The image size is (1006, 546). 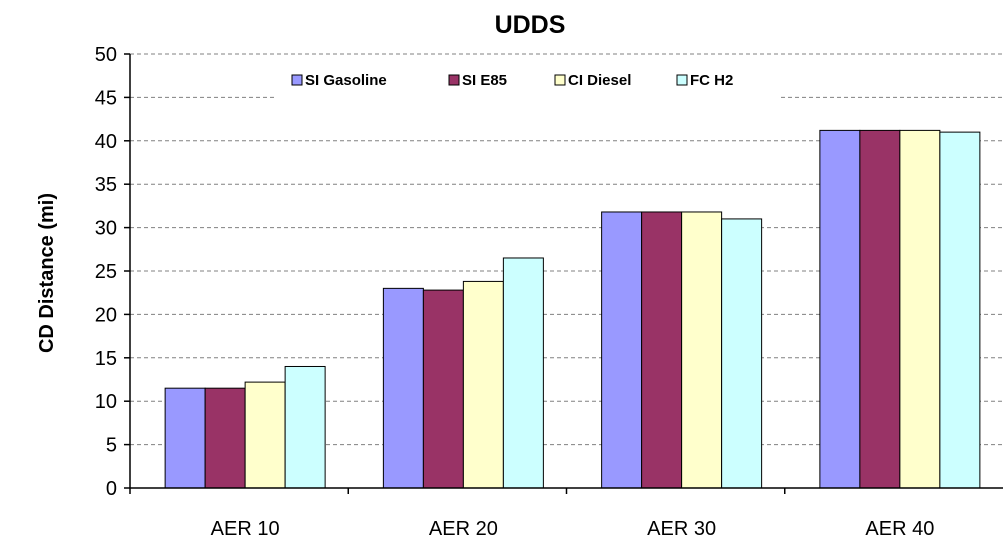 I want to click on legend: SI Gasoline SI E85 CI Diesel FC H2, so click(x=527, y=81).